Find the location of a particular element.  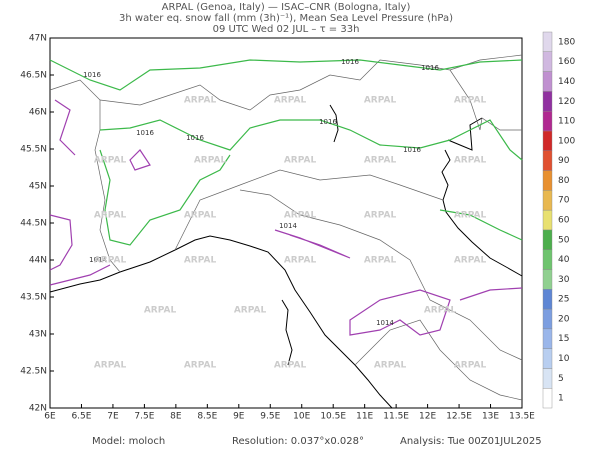

lon-label: 11.5E is located at coordinates (396, 417).